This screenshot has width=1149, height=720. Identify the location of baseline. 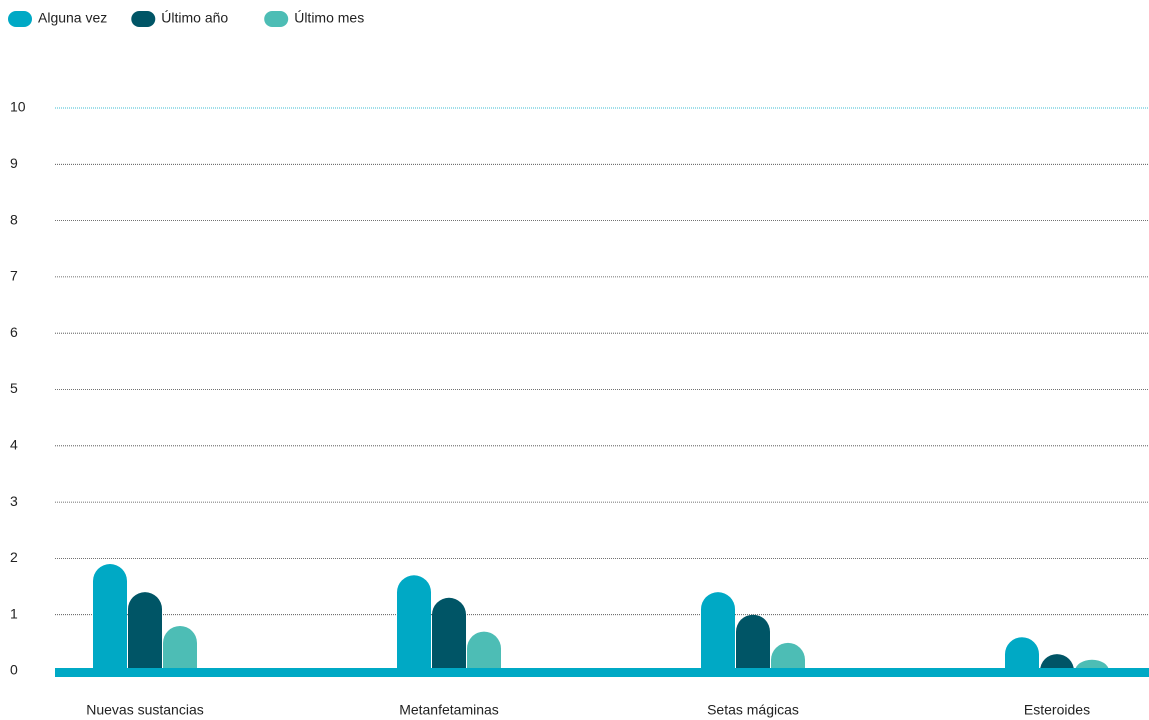
(602, 672).